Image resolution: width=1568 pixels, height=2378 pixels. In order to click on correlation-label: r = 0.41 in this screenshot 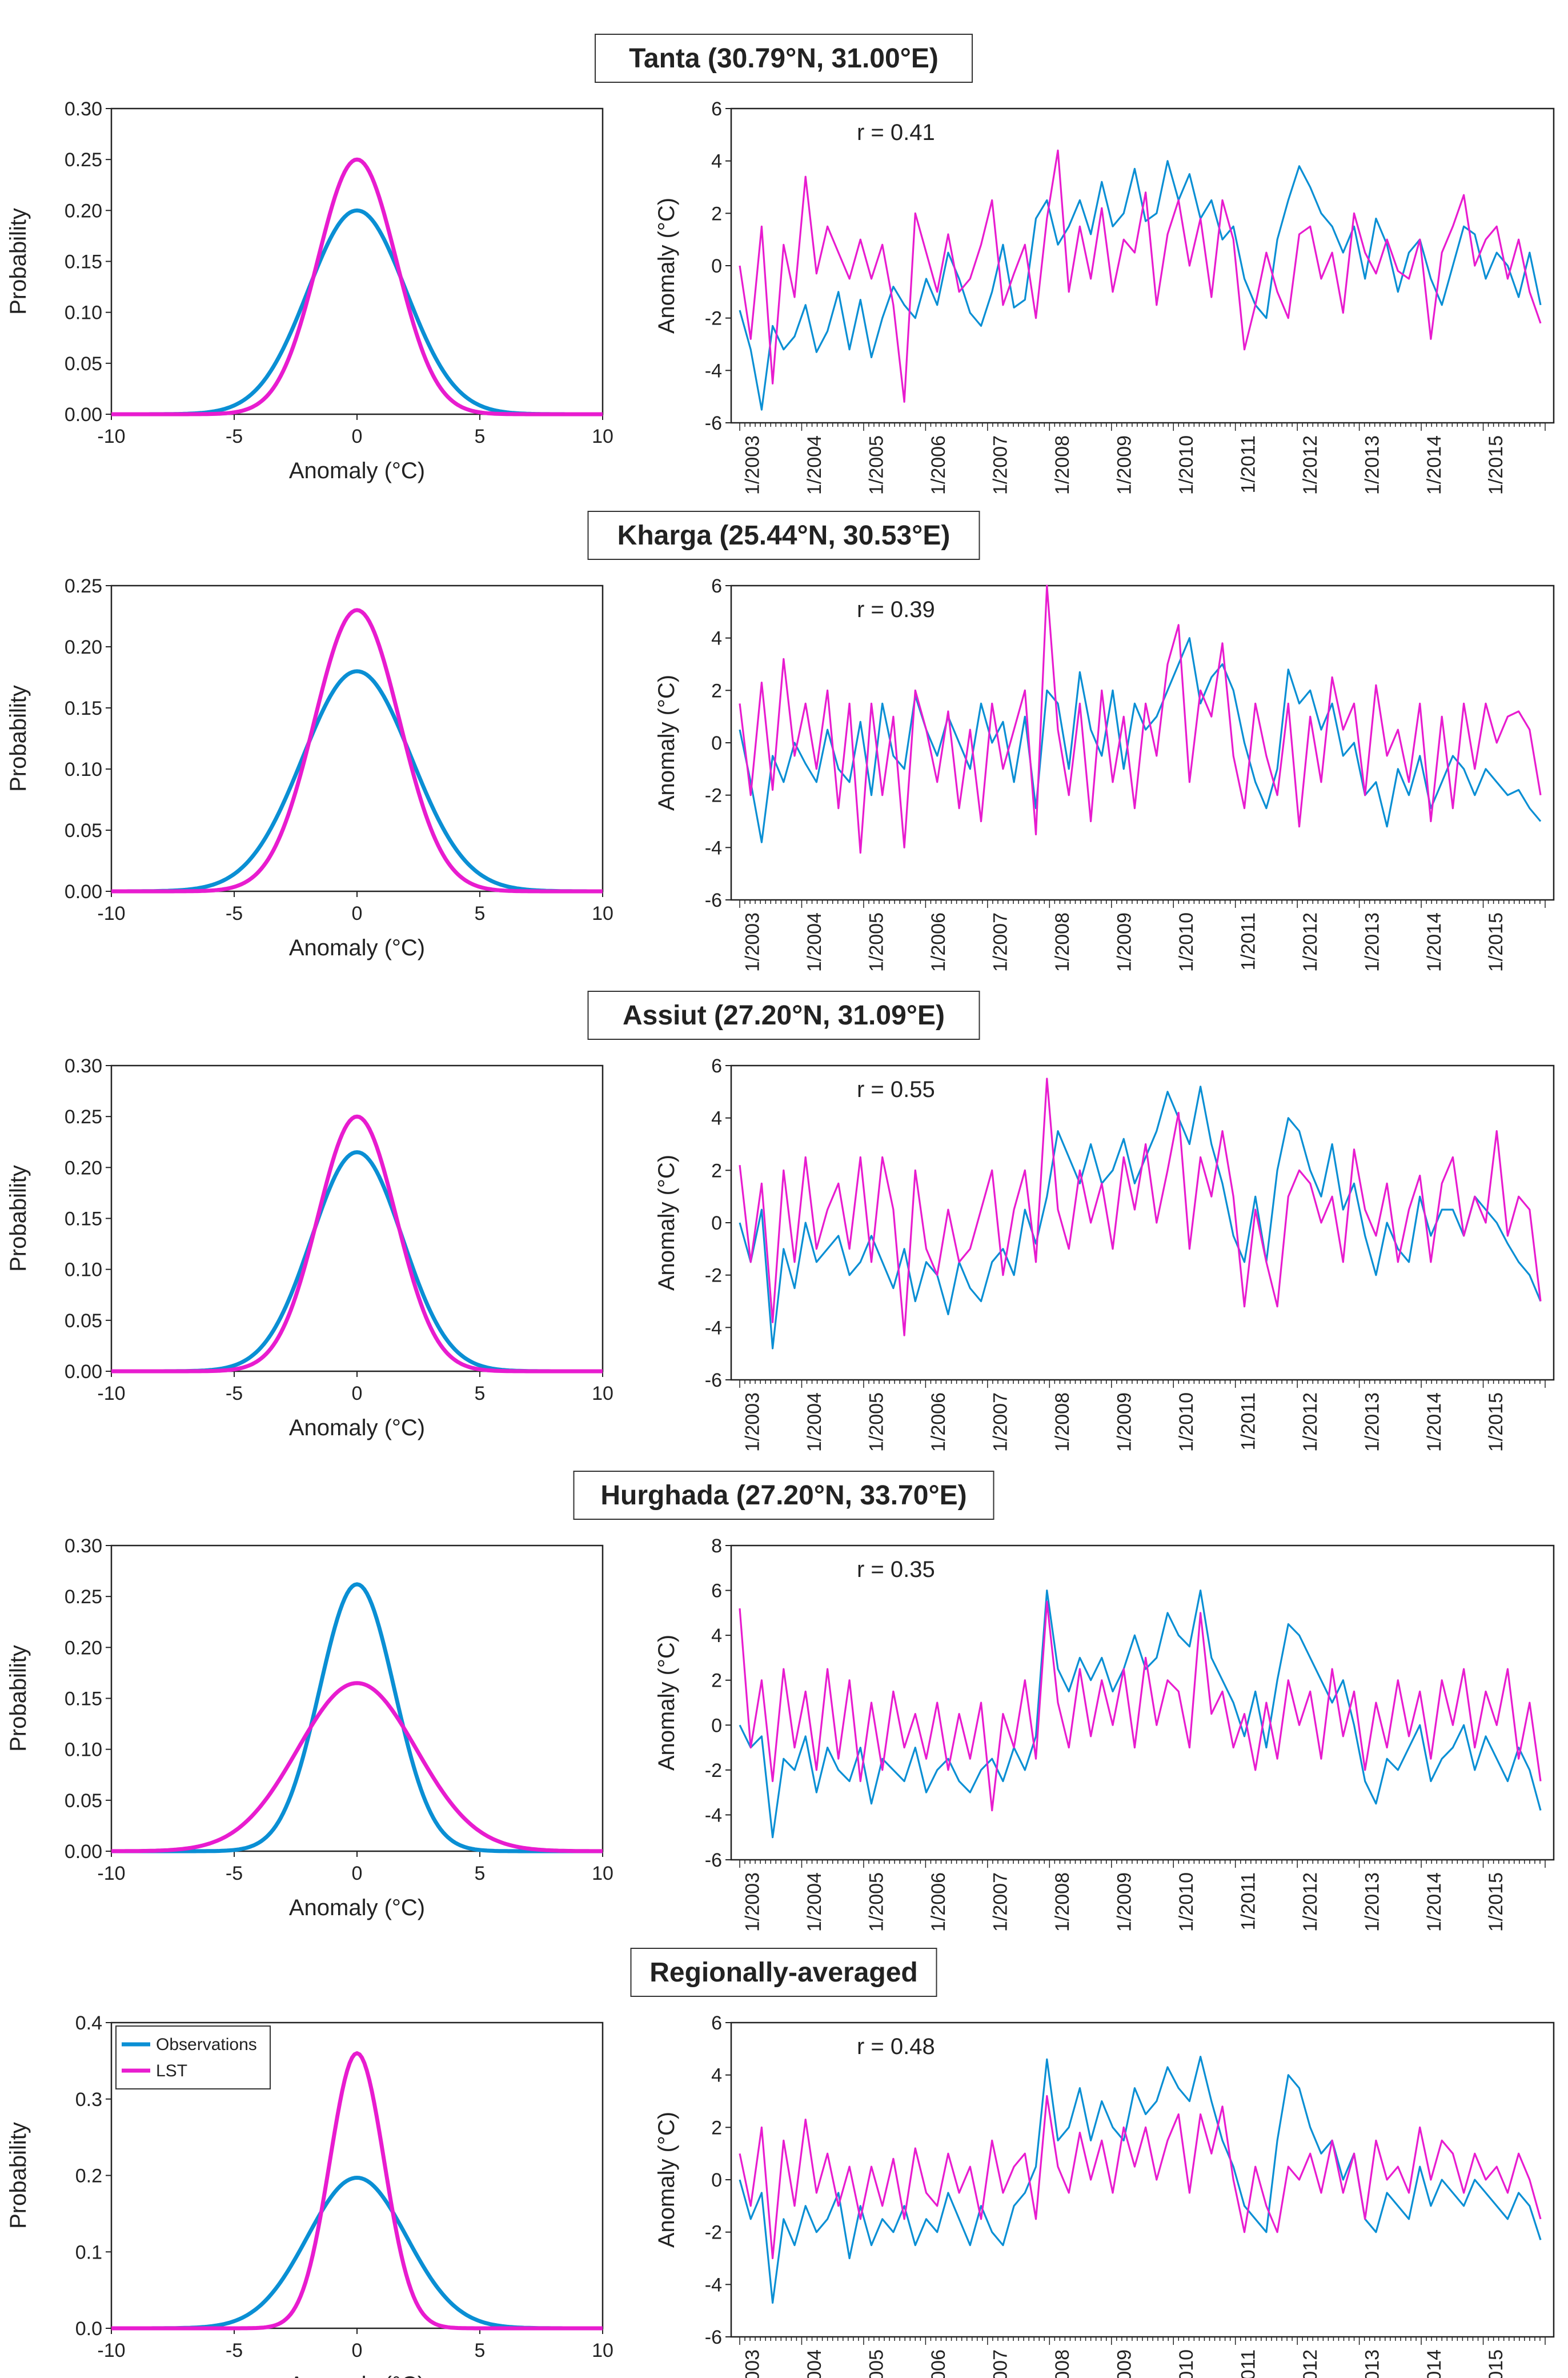, I will do `click(896, 132)`.